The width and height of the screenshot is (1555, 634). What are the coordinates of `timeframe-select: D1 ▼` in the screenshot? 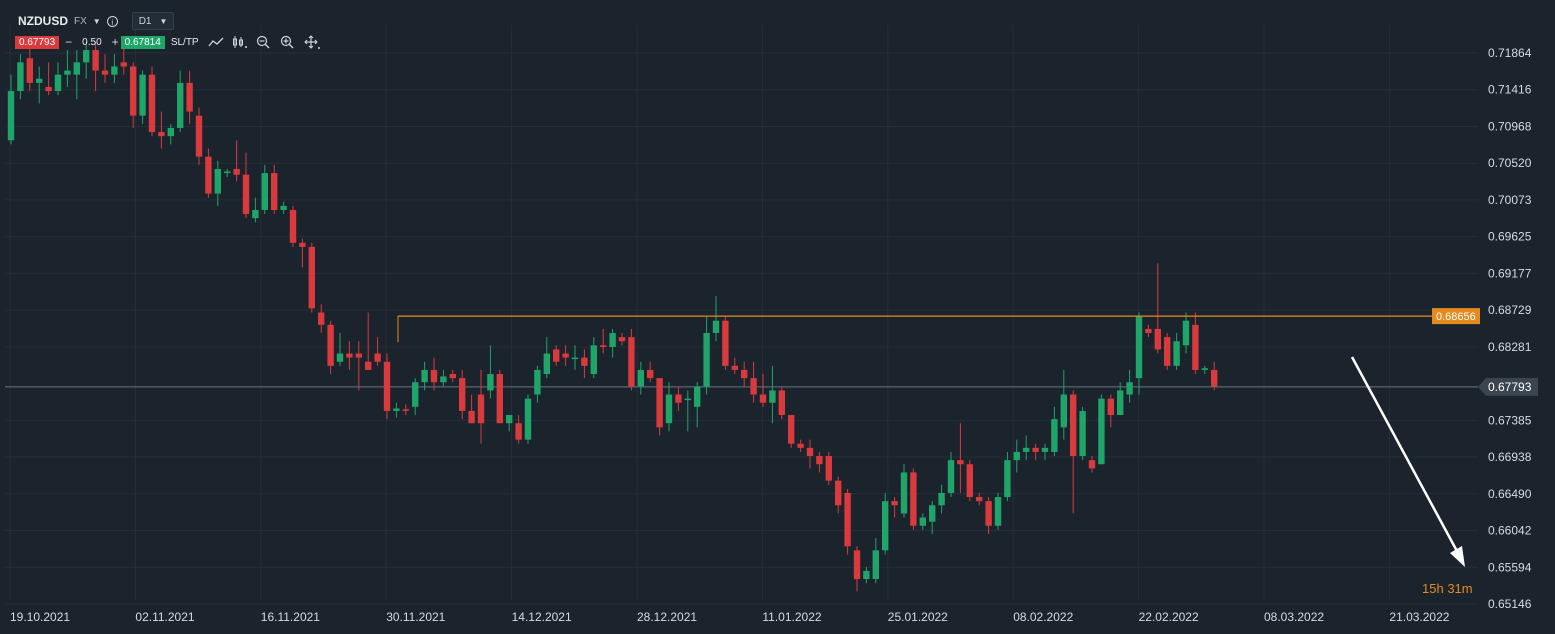 It's located at (153, 21).